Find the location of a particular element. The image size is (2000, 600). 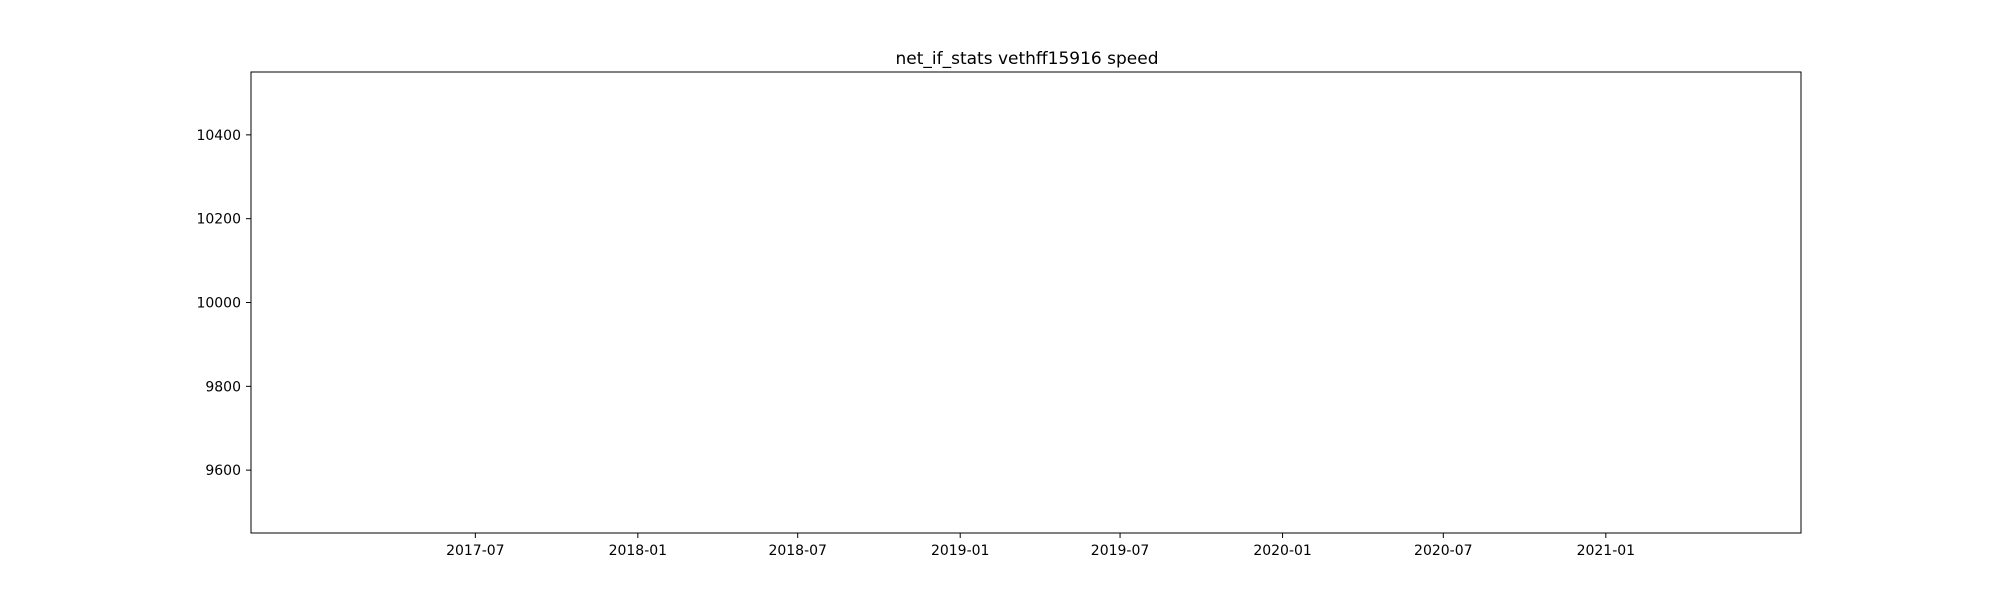

x-tick-label: 2020-07 is located at coordinates (1443, 551).